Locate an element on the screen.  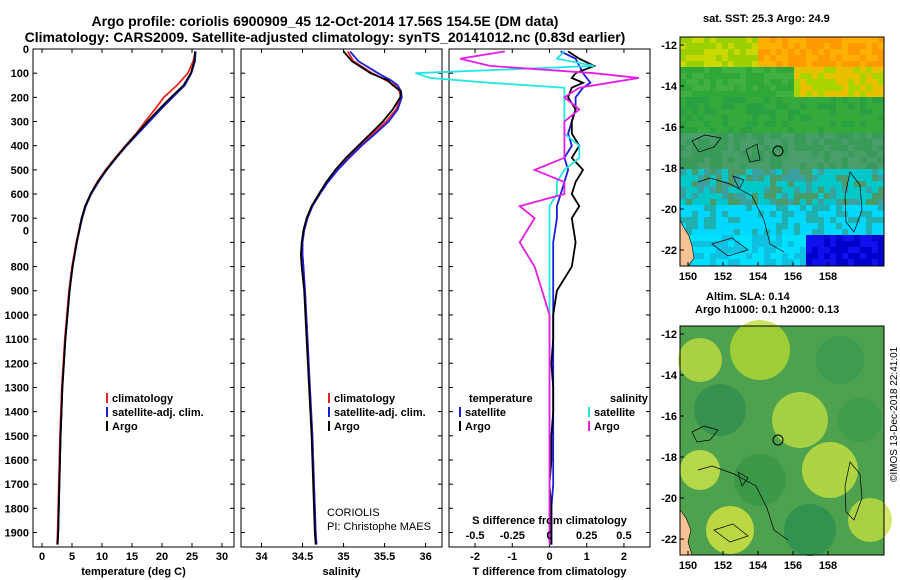
depth-tick-label: 1800 is located at coordinates (17, 509).